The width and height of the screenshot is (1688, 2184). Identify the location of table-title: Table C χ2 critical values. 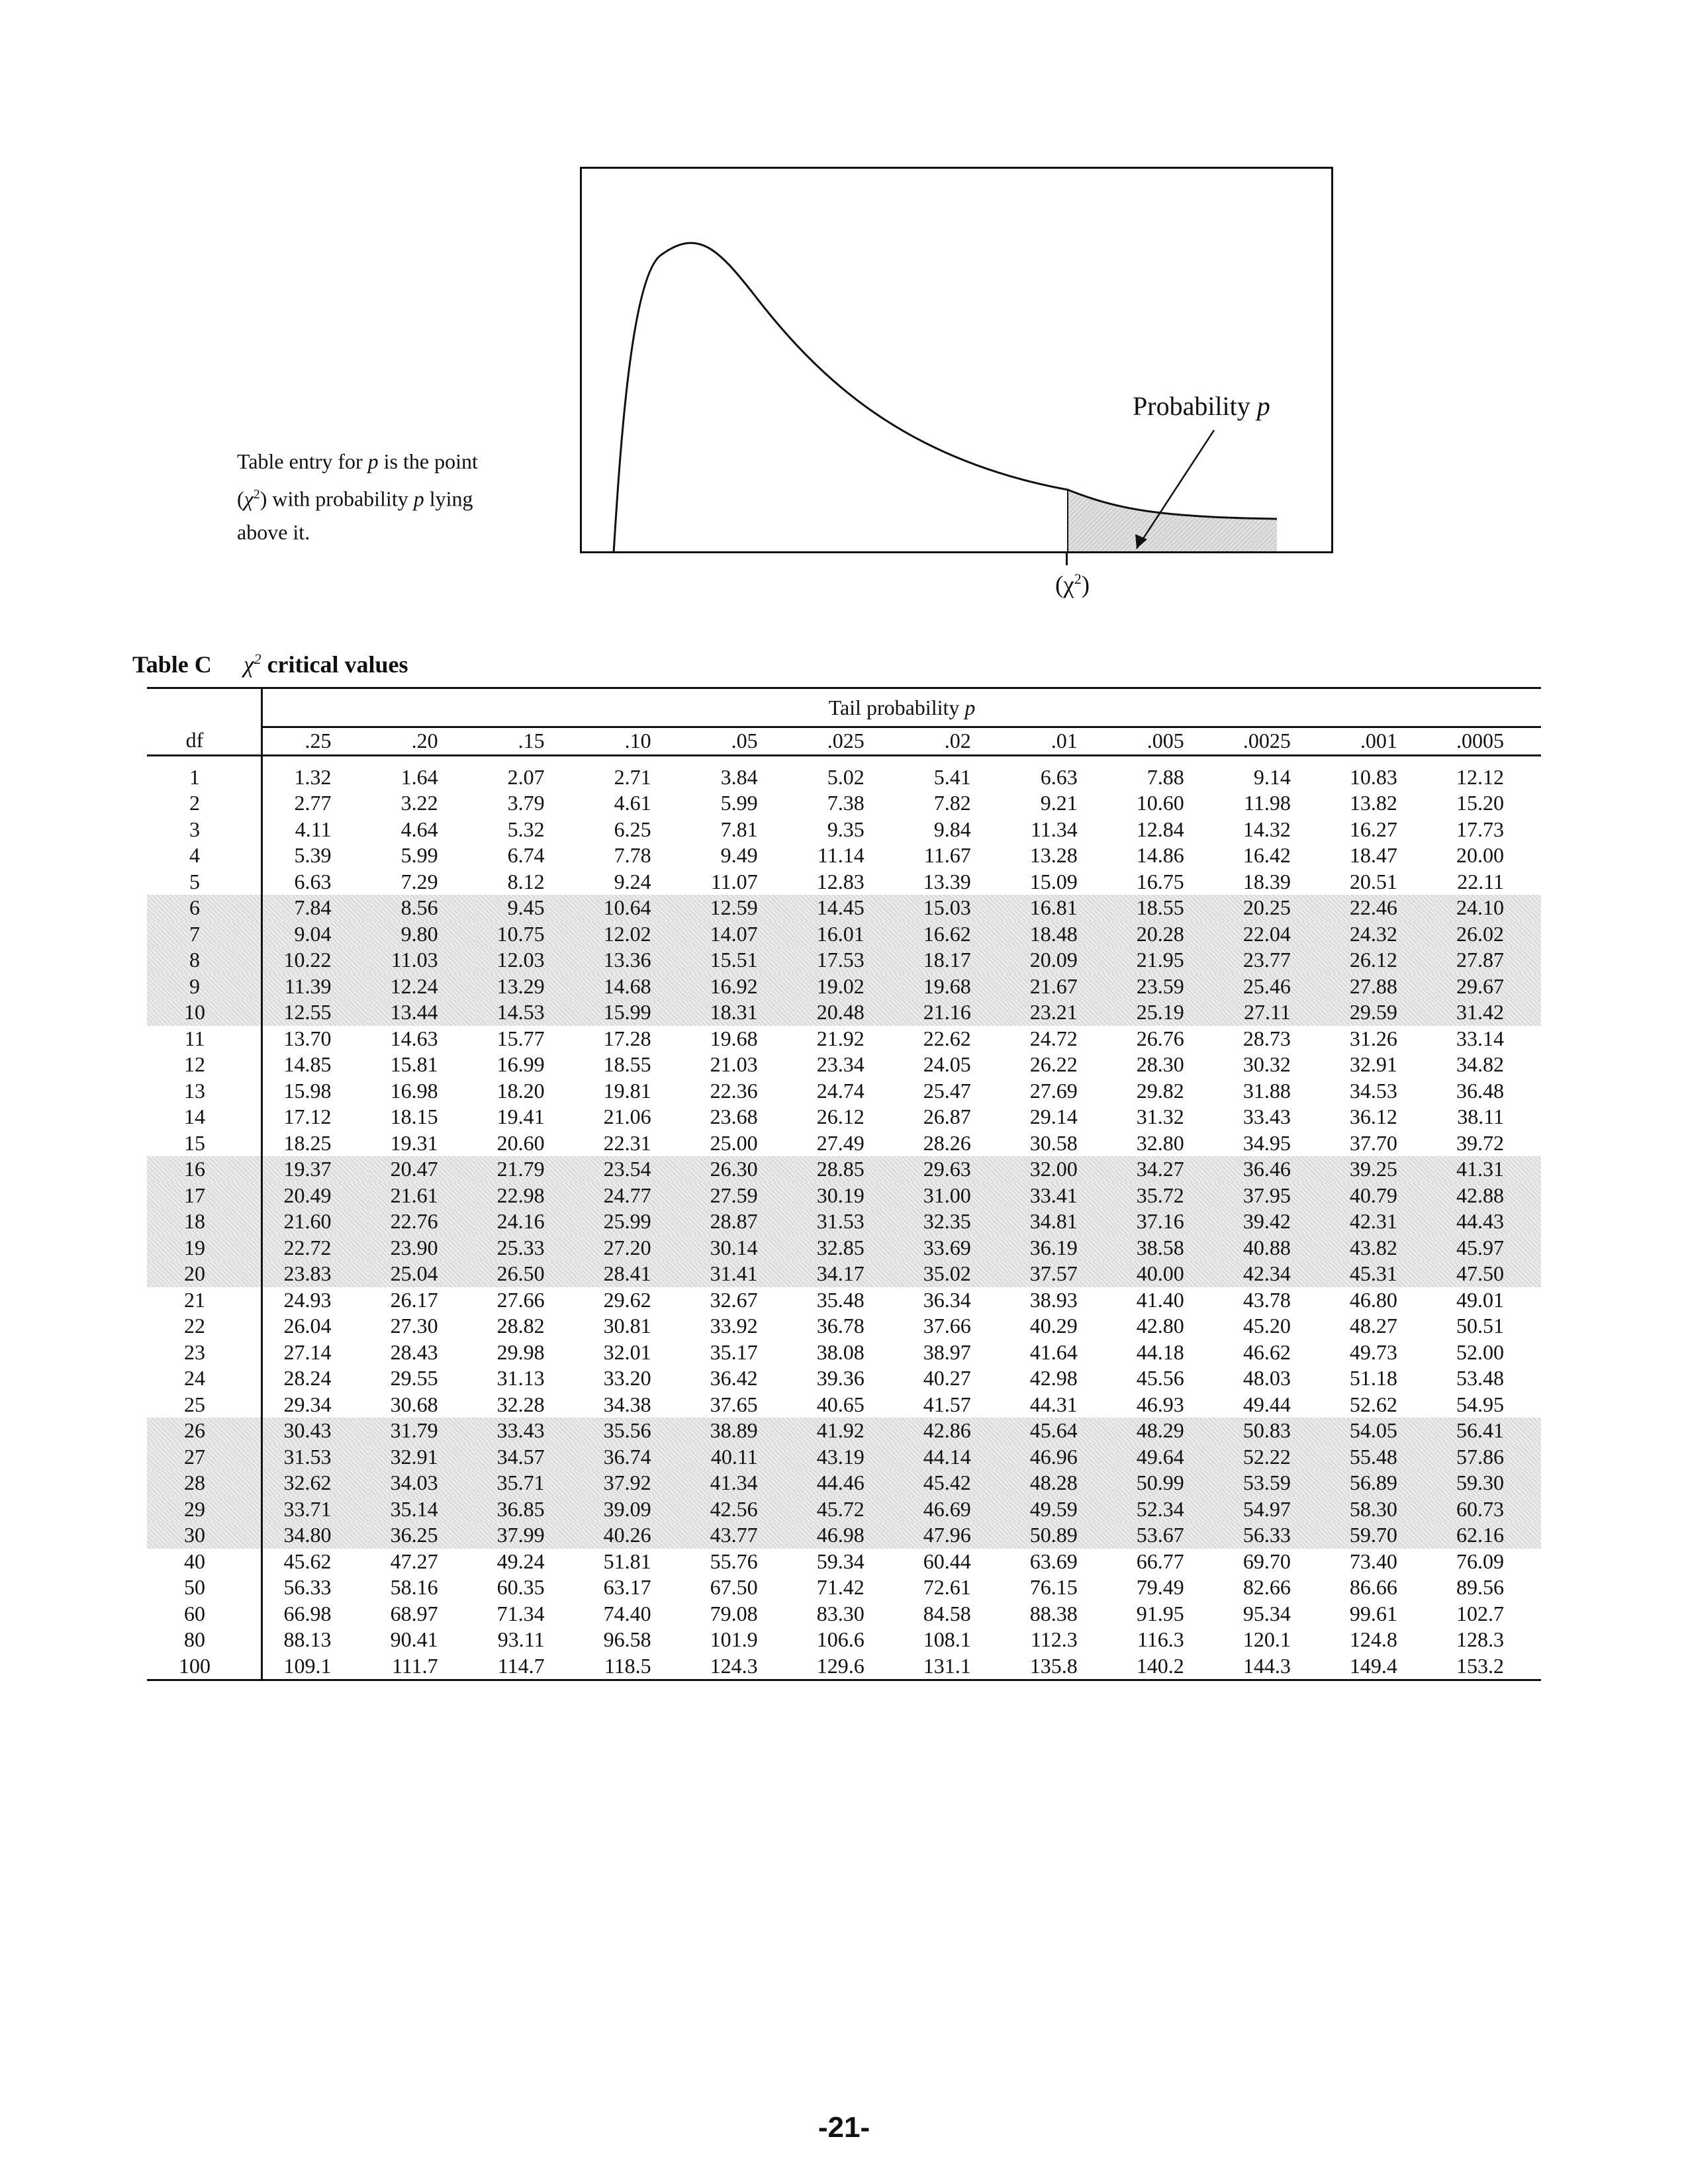
(270, 664).